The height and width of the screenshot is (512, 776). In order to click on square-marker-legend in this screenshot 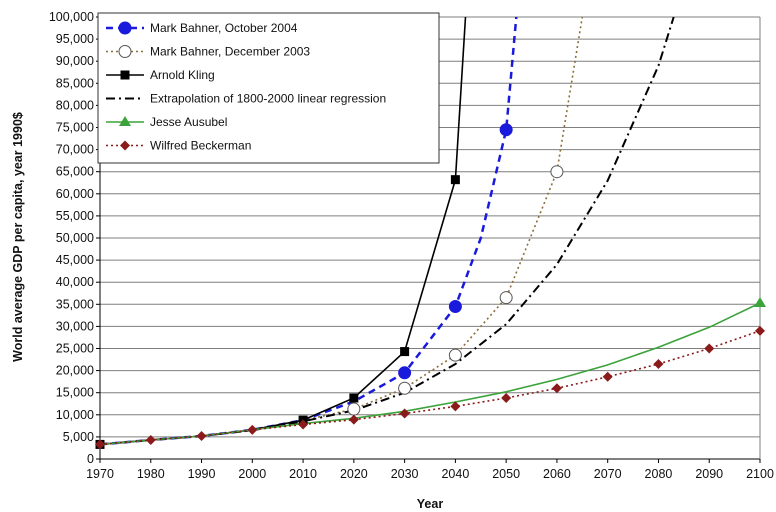, I will do `click(125, 75)`.